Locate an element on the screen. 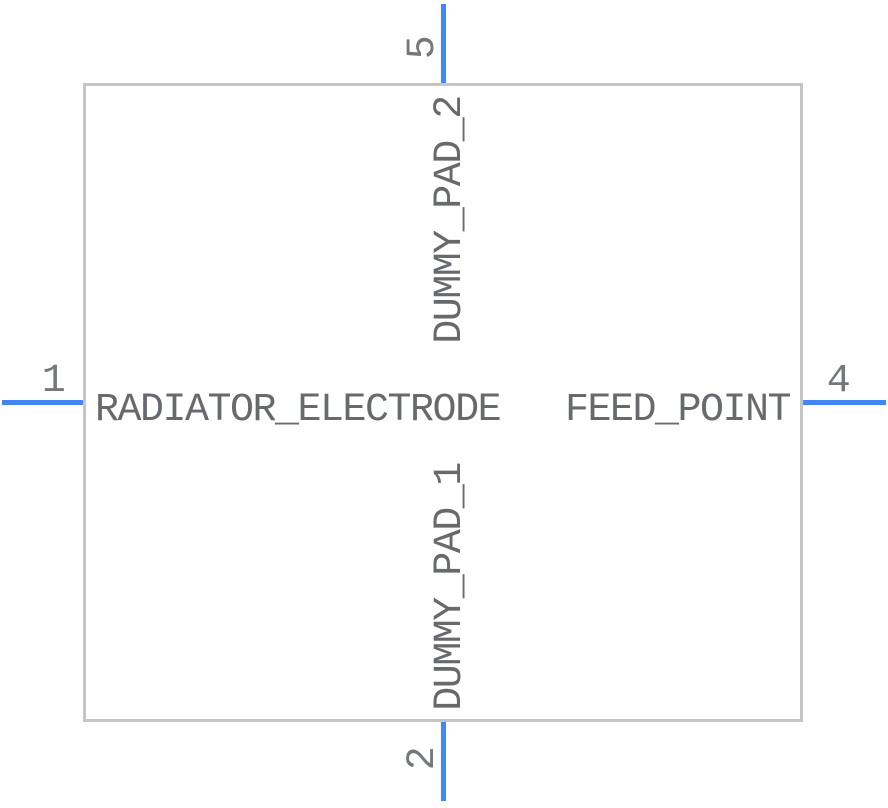 The height and width of the screenshot is (808, 888). pin-number-left: 1 is located at coordinates (53, 381).